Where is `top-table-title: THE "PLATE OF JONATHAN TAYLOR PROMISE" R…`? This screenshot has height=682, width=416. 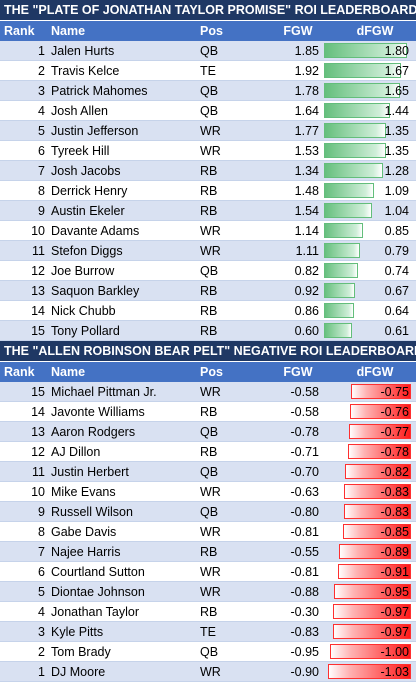
top-table-title: THE "PLATE OF JONATHAN TAYLOR PROMISE" R… is located at coordinates (208, 10).